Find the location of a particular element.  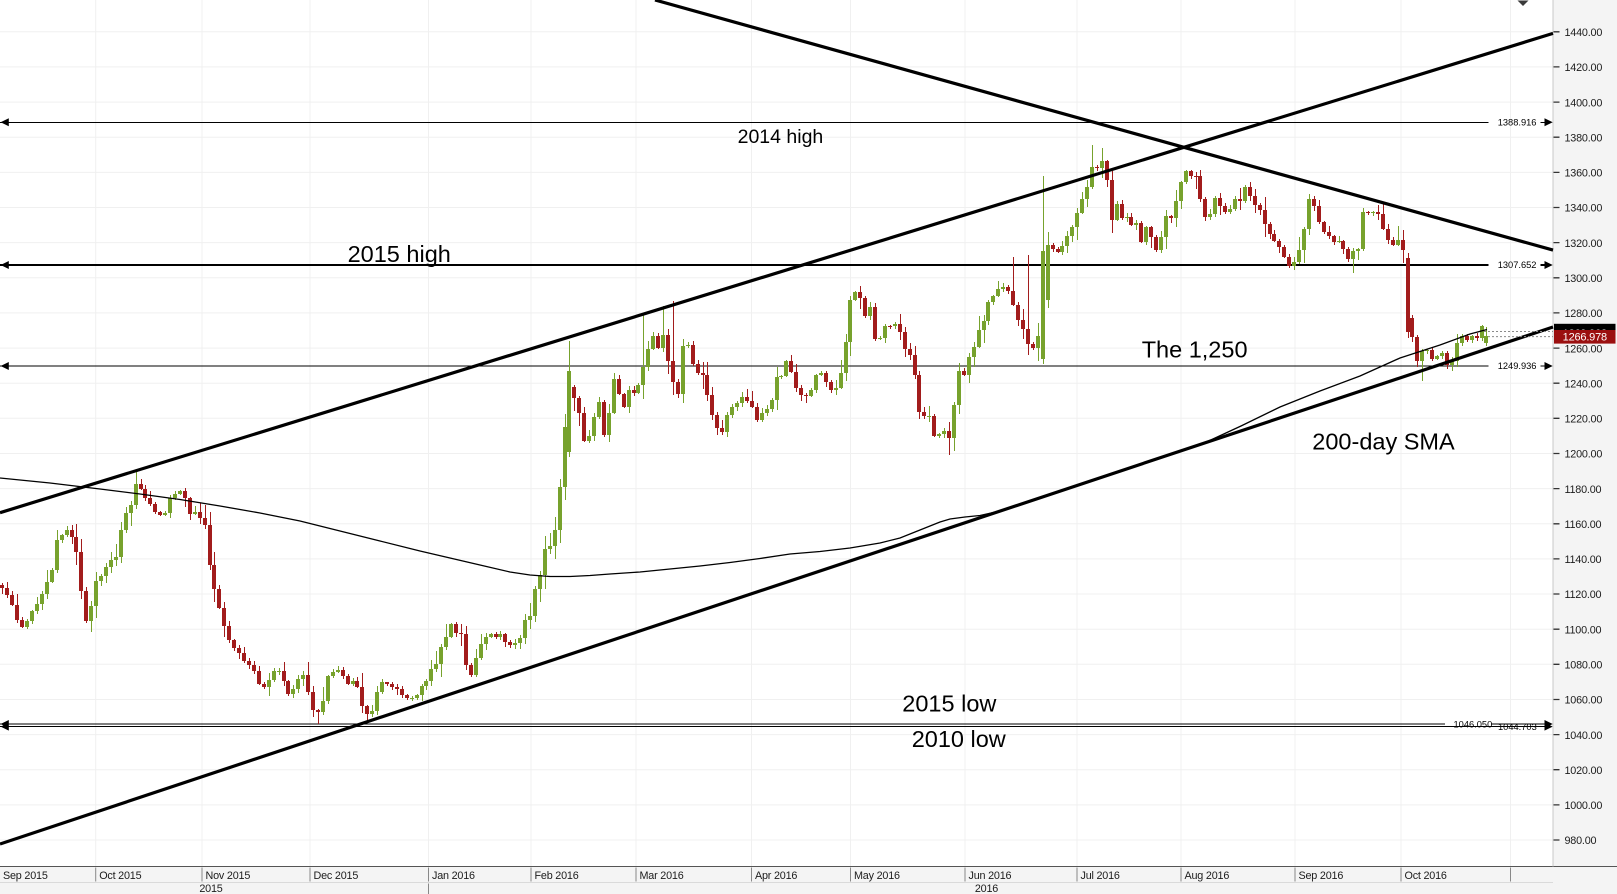

svg-text: Mar 2016 is located at coordinates (662, 876).